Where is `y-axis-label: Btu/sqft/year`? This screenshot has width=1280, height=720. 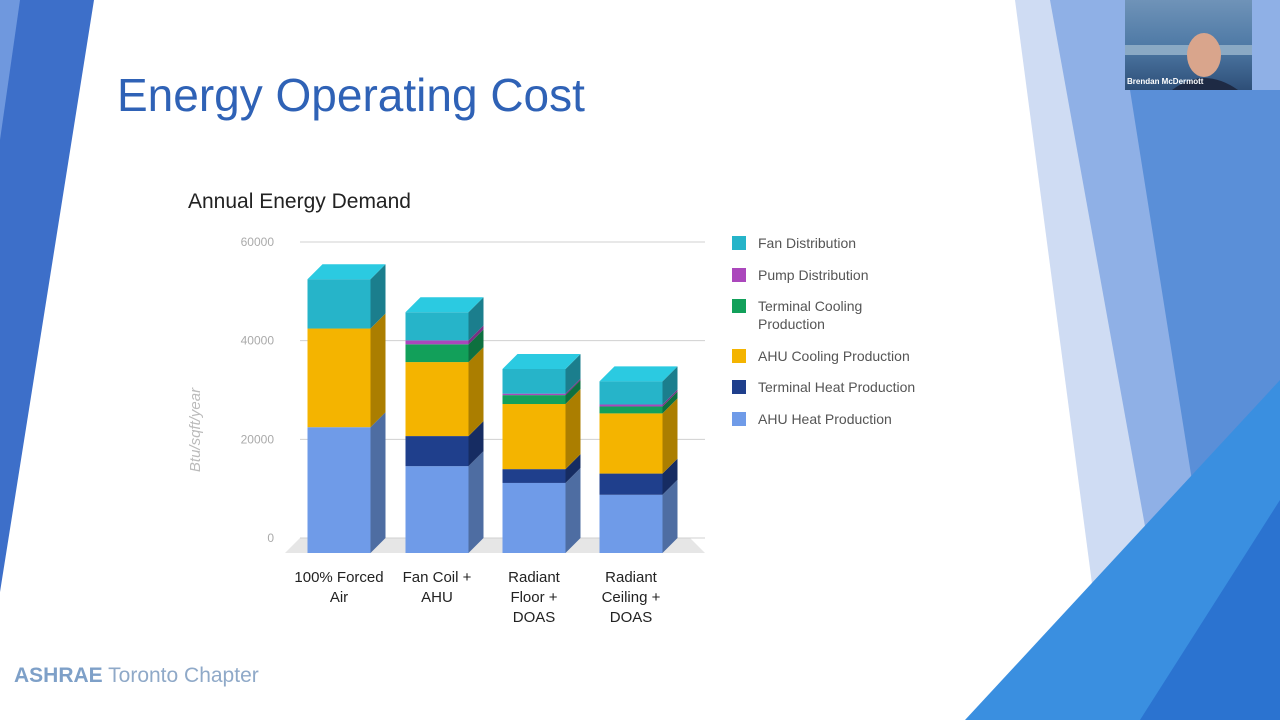 y-axis-label: Btu/sqft/year is located at coordinates (195, 429).